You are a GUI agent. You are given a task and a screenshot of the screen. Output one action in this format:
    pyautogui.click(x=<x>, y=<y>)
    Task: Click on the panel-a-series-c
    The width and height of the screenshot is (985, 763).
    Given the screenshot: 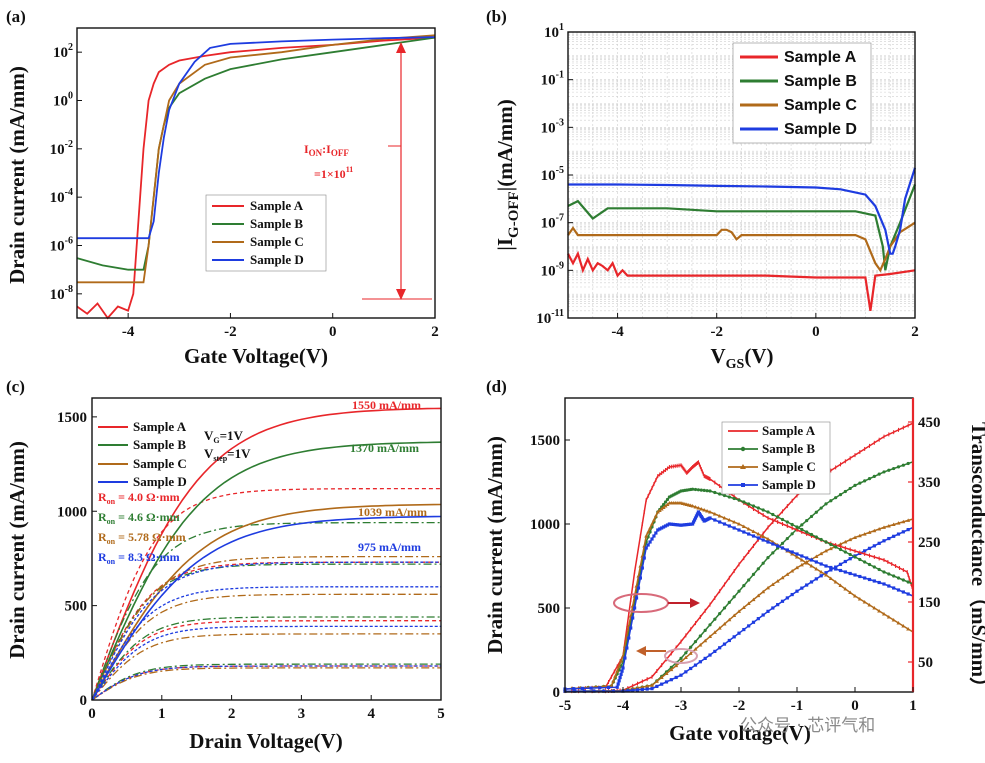 What is the action you would take?
    pyautogui.click(x=256, y=159)
    